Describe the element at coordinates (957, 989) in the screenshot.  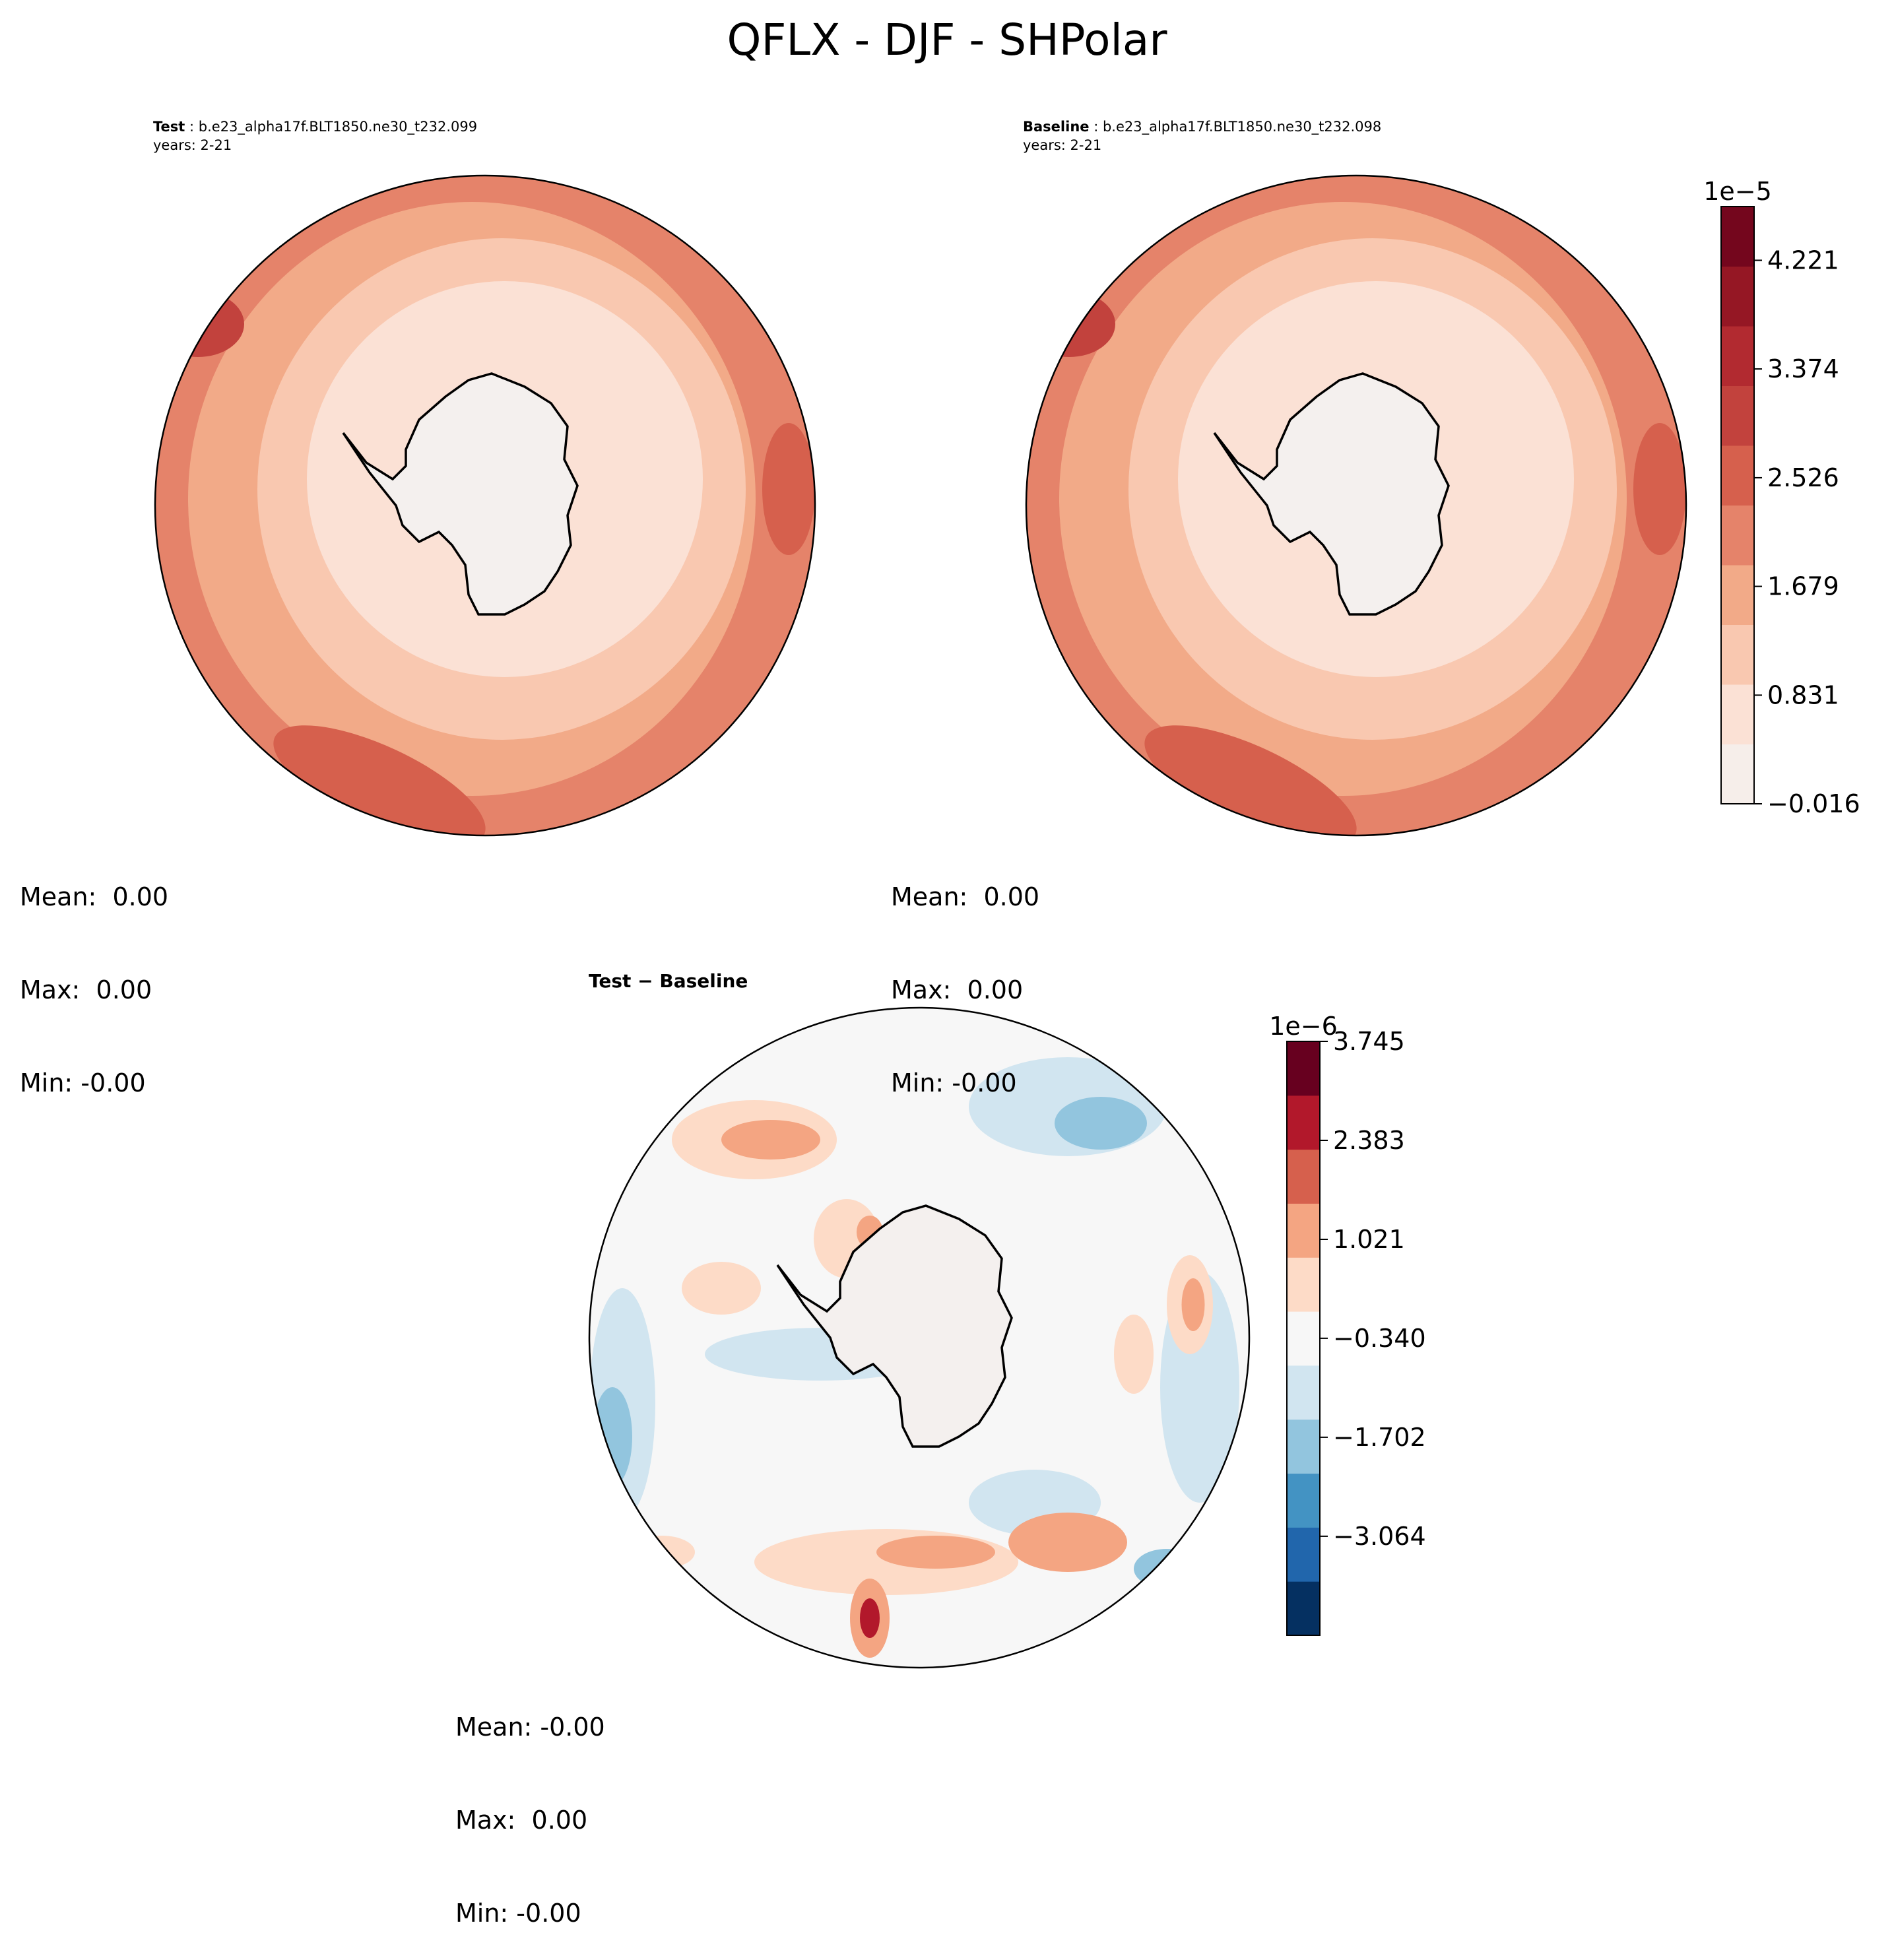
I see `baseline-max: Max: 0.00` at that location.